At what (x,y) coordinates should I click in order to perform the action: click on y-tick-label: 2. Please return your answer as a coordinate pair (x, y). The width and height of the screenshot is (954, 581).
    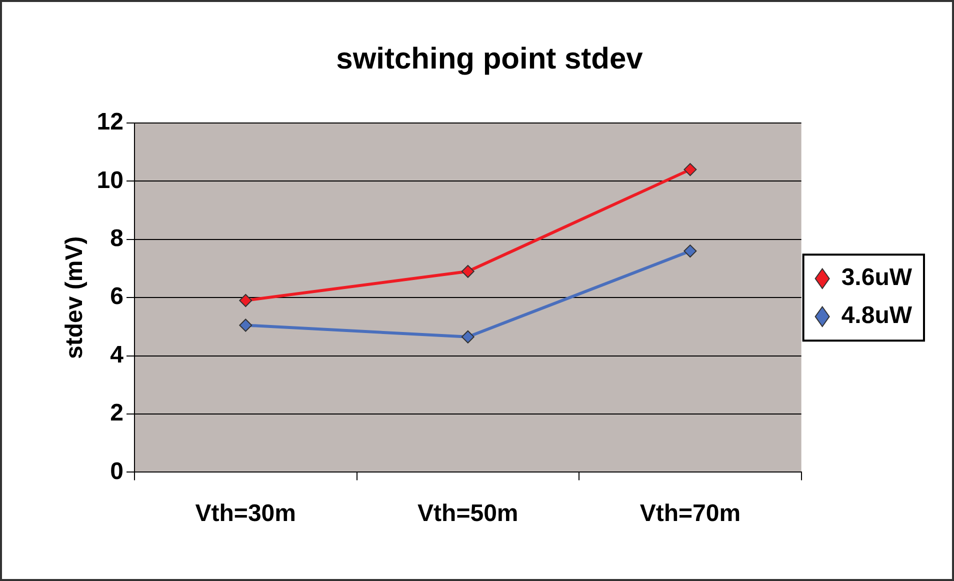
    Looking at the image, I should click on (117, 413).